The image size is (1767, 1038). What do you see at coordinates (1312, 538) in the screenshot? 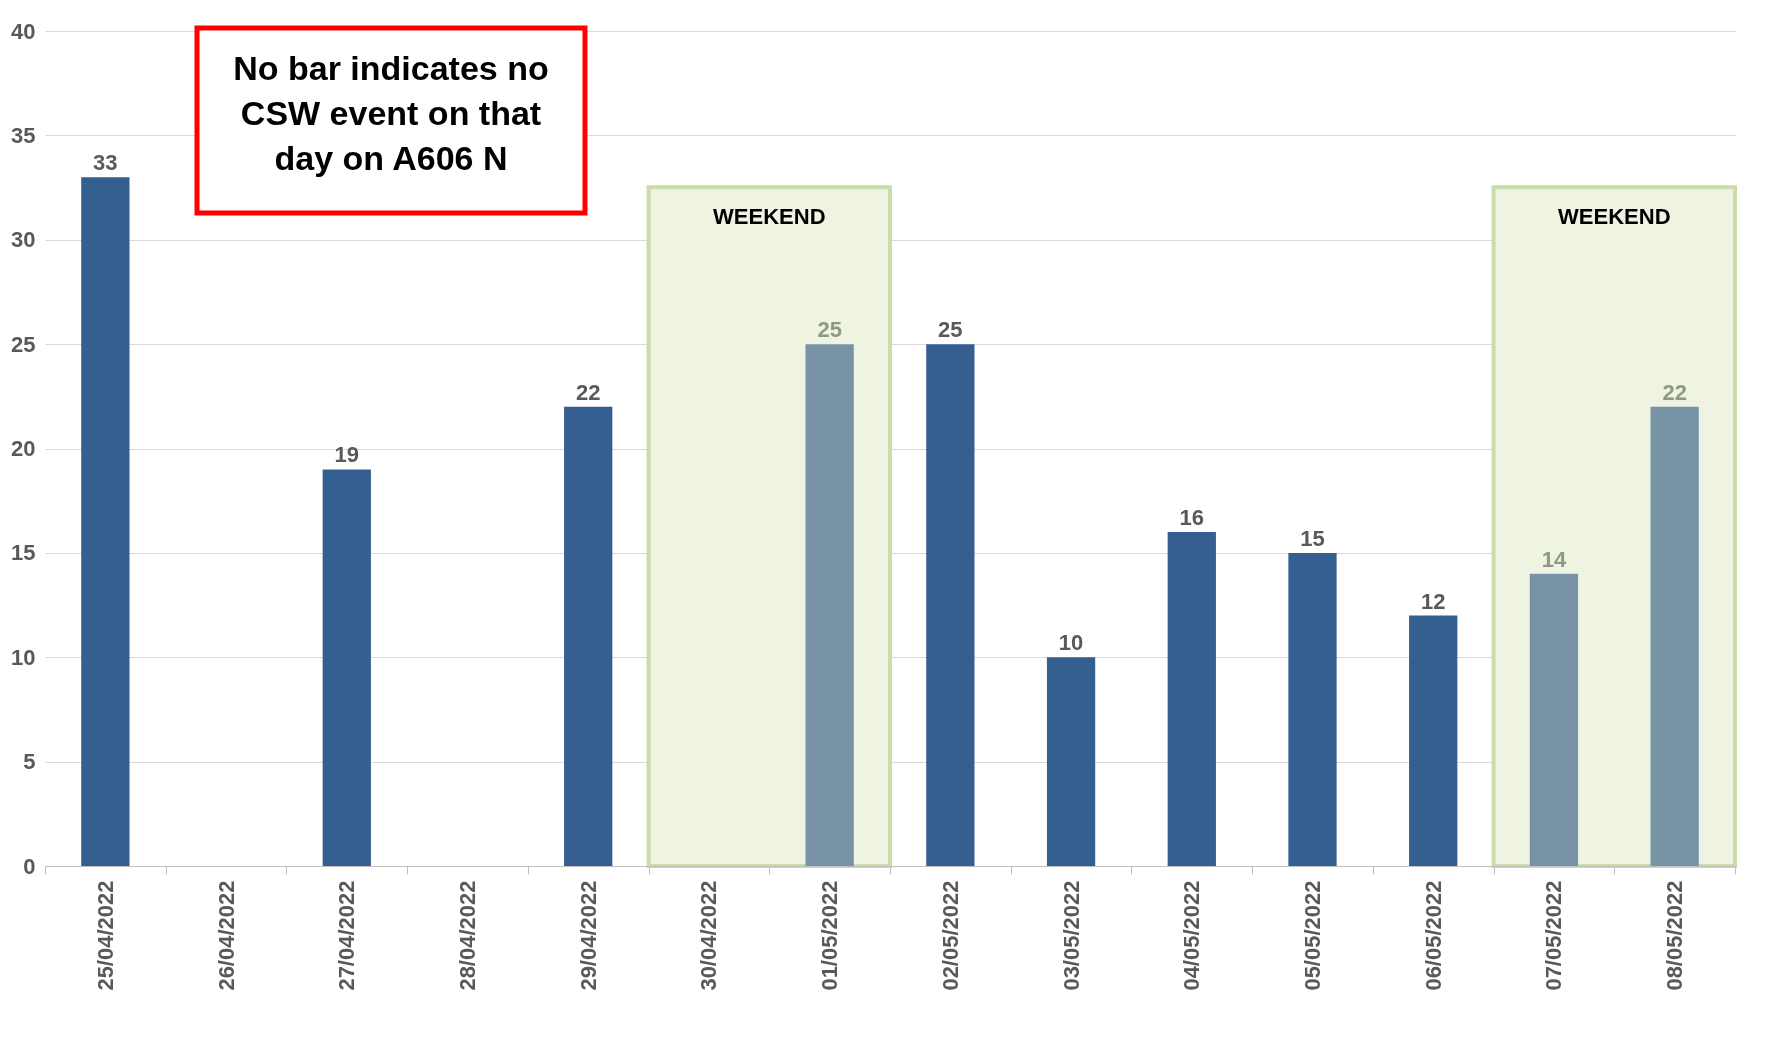
I see `data-label: 15` at bounding box center [1312, 538].